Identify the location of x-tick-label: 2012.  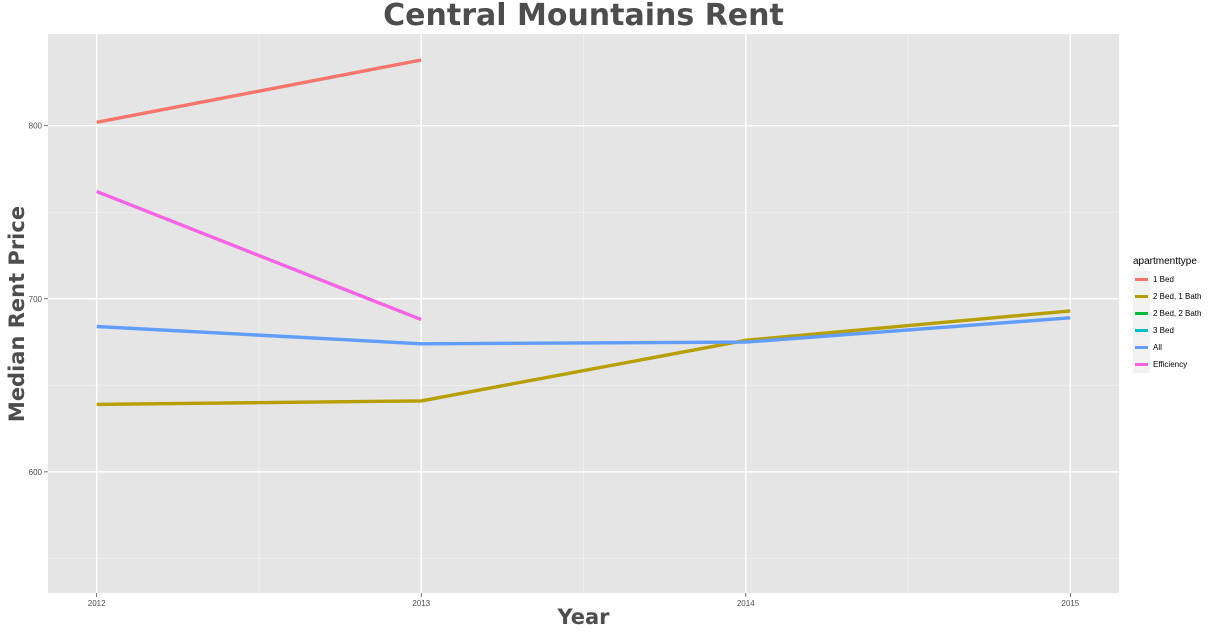
(97, 603).